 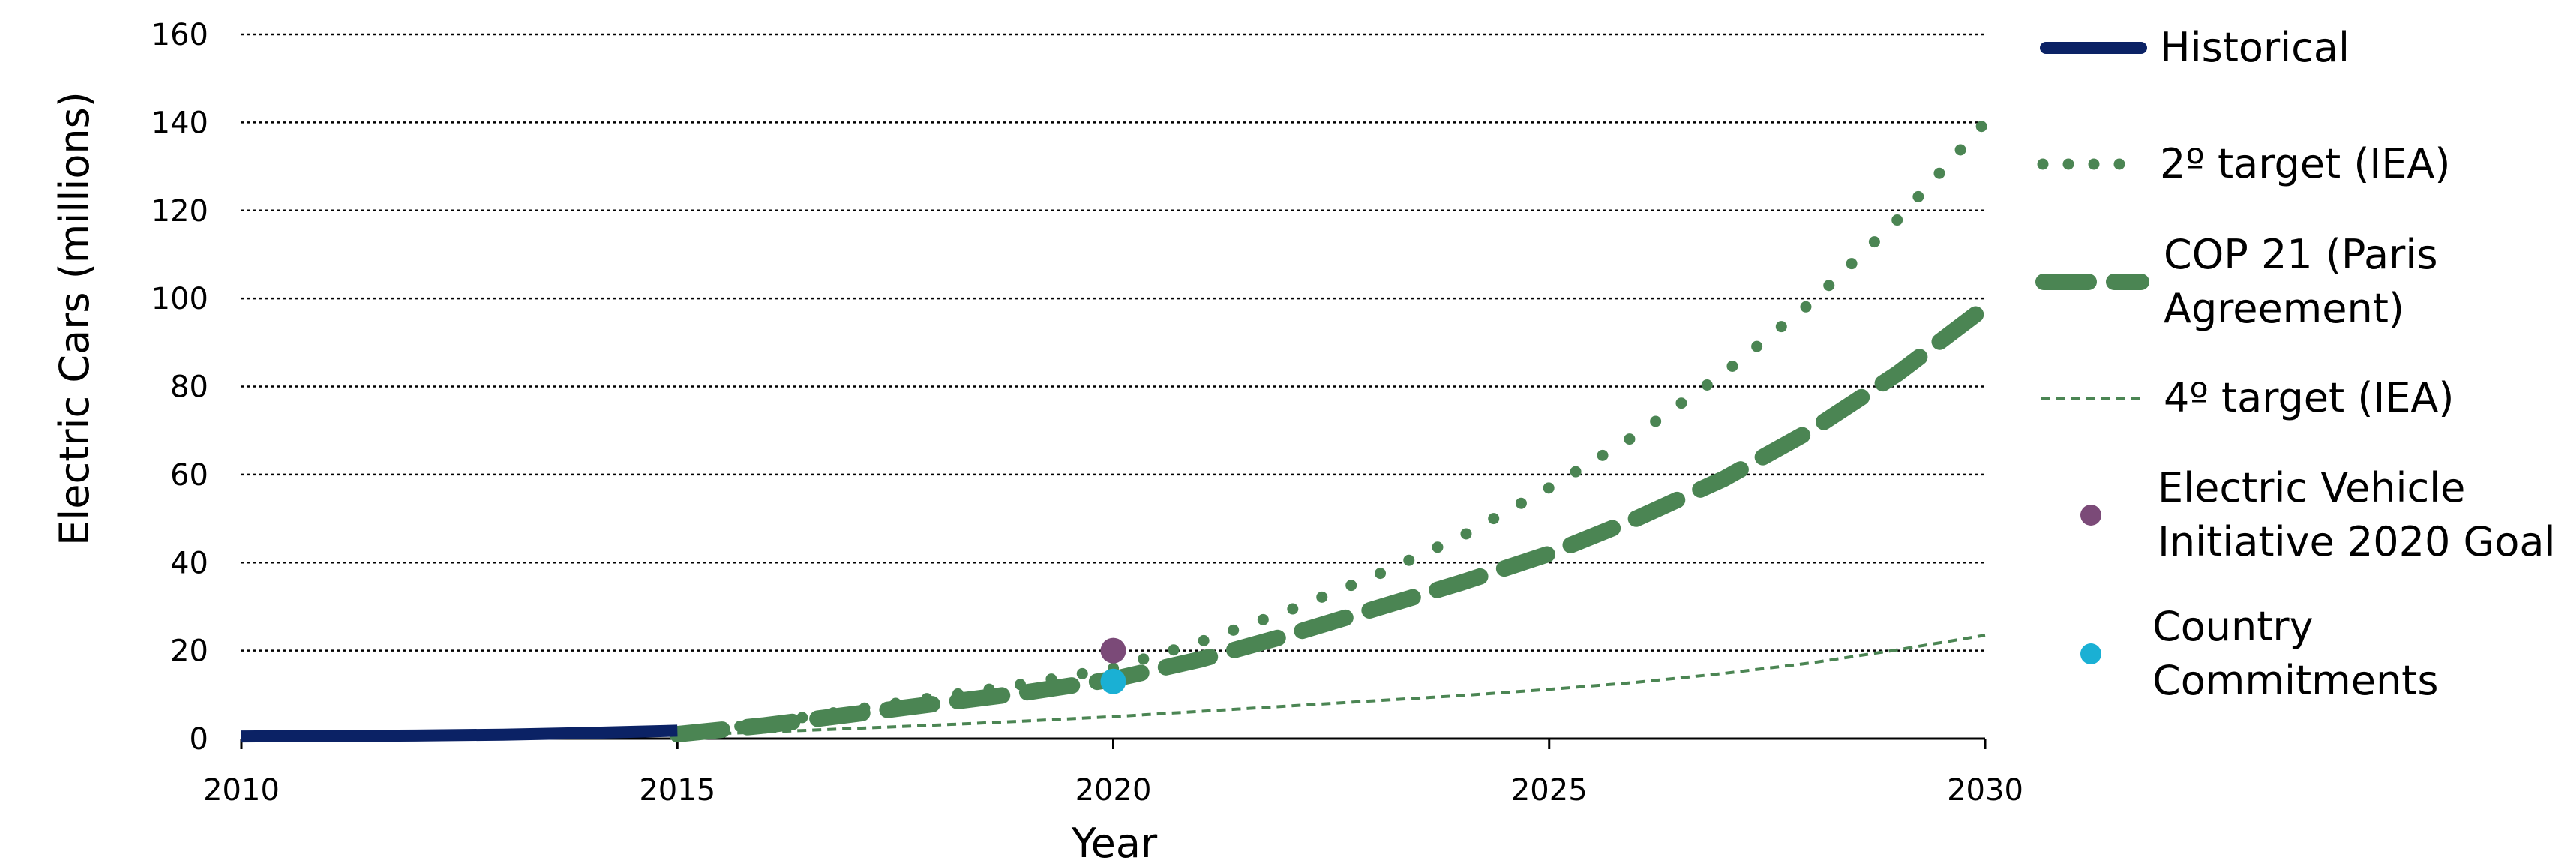 I want to click on legend-label: Agreement), so click(x=2284, y=309).